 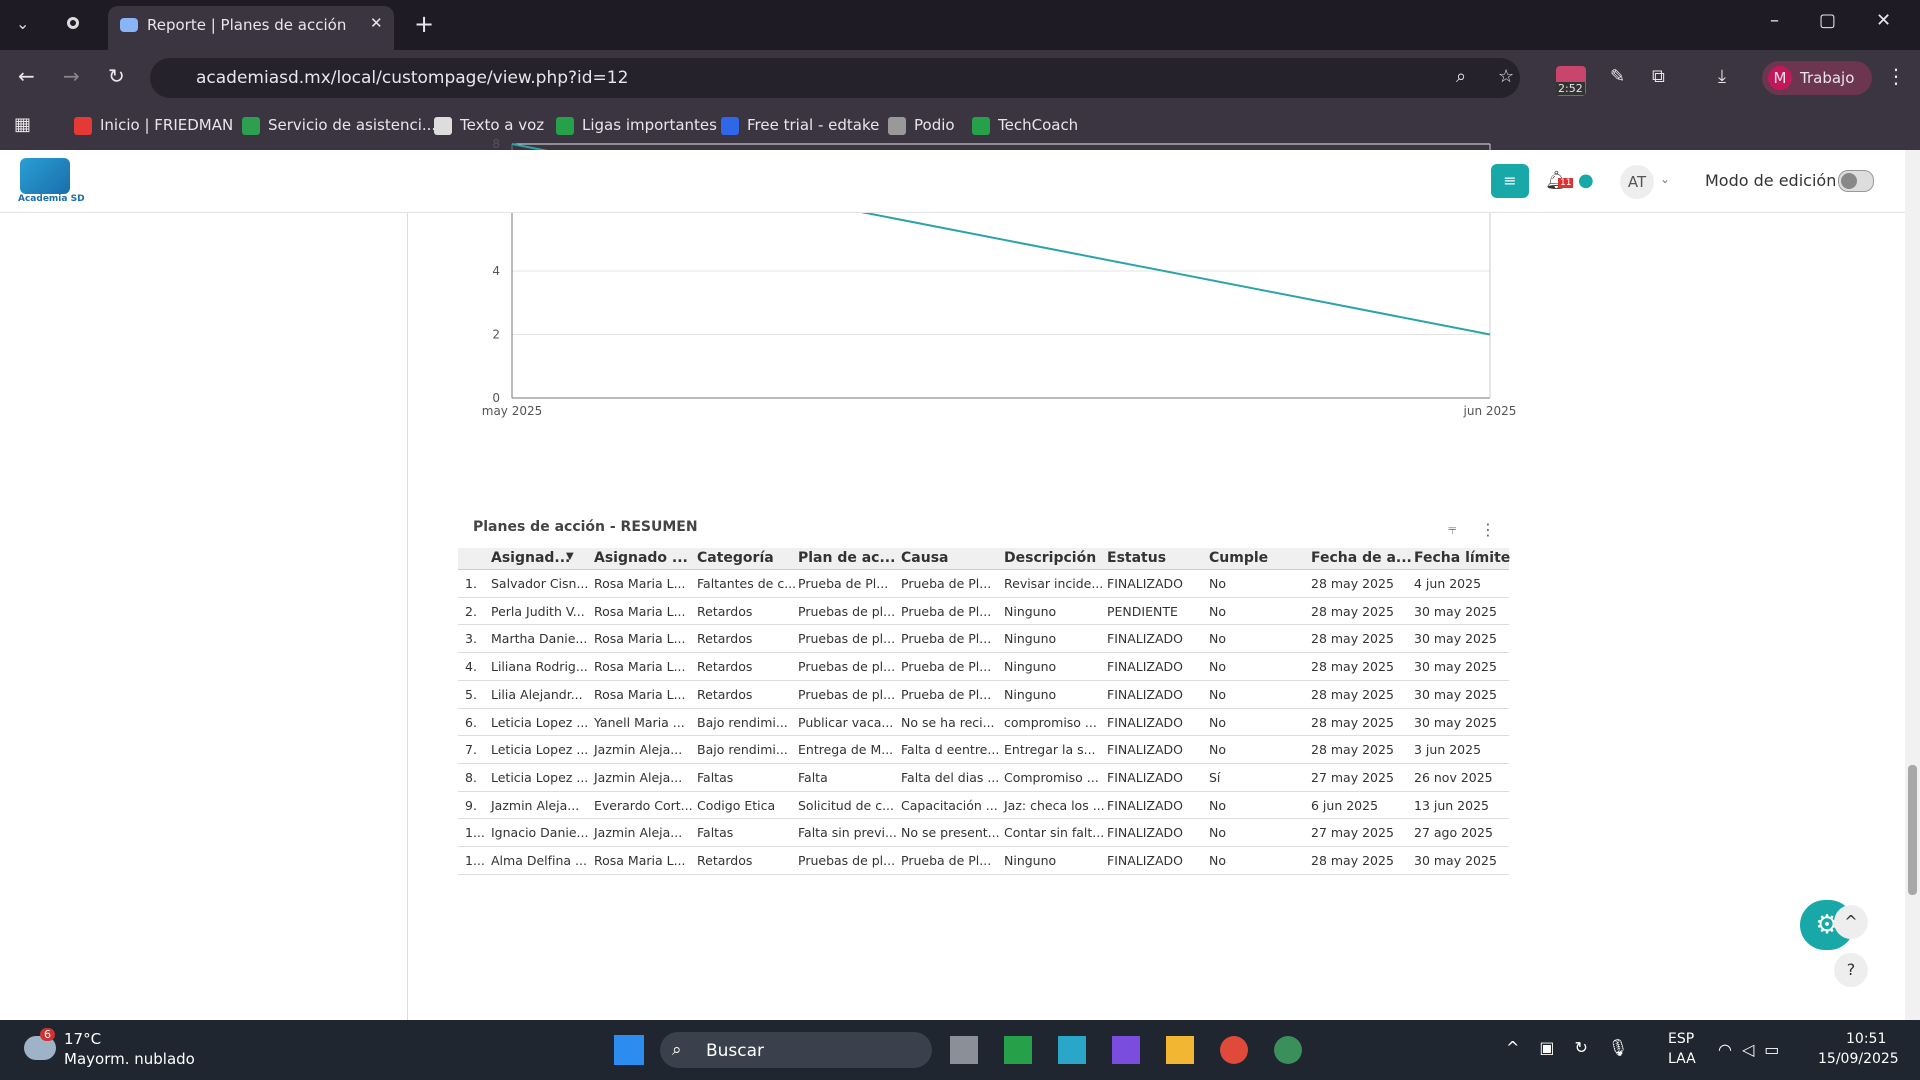 What do you see at coordinates (376, 23) in the screenshot?
I see `close-tab: ✕` at bounding box center [376, 23].